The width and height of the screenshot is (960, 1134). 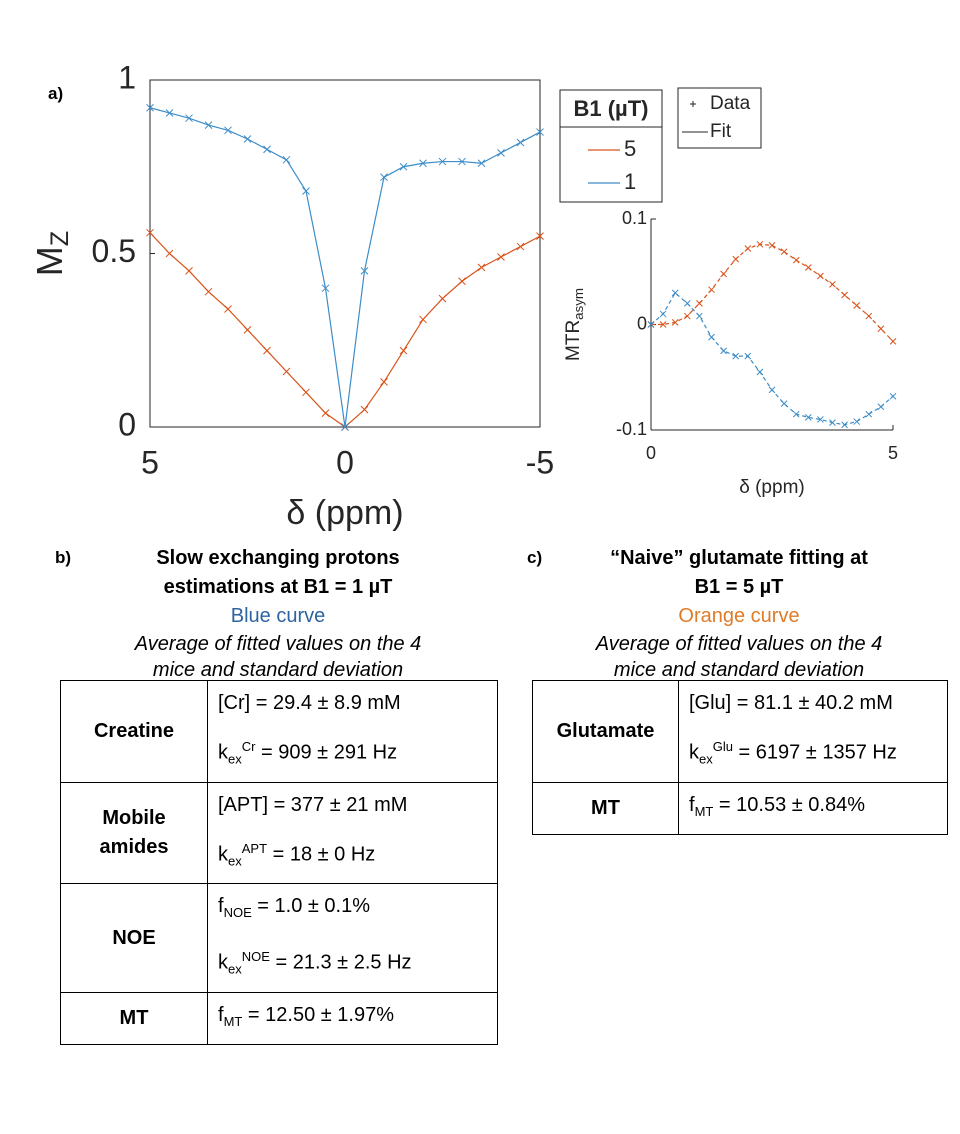 I want to click on row-values: [APT] = 377 ± 21 mM kexAPT = 18 ± 0 Hz, so click(x=352, y=833).